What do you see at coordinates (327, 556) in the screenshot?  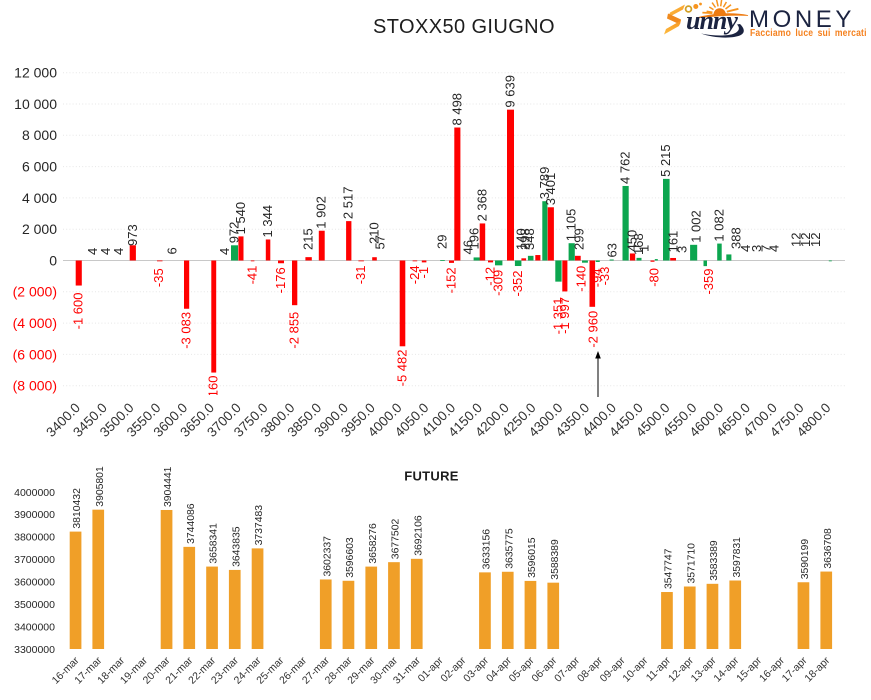 I see `svg-text: 3602337` at bounding box center [327, 556].